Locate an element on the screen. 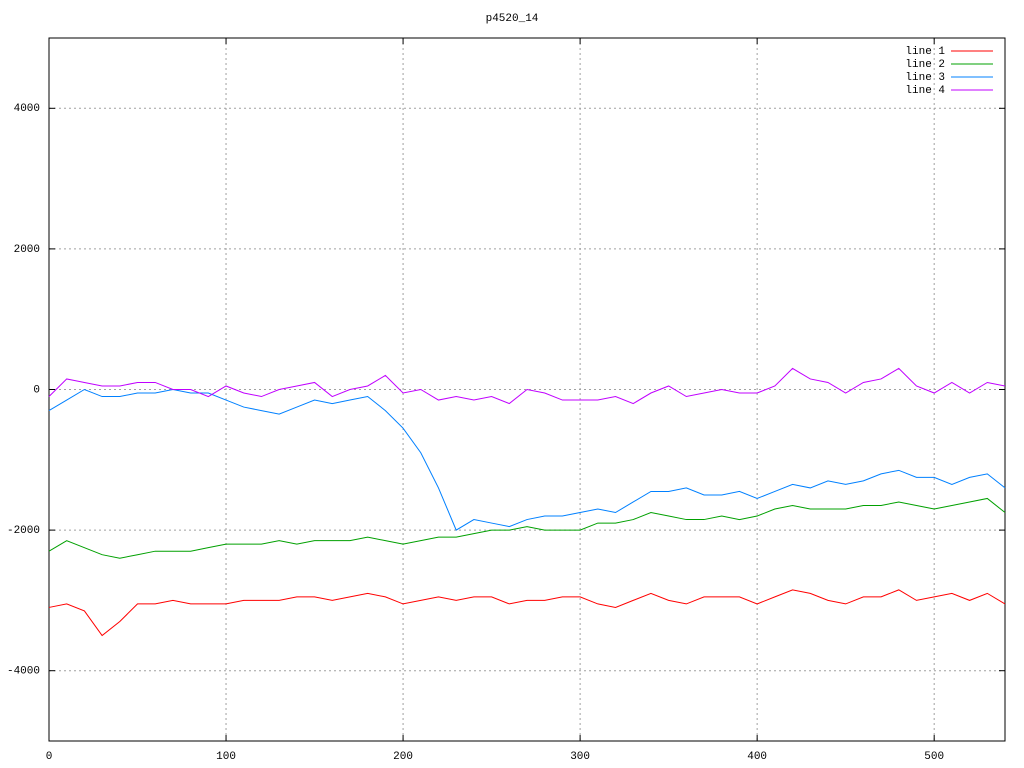  x-tick-label: 400 is located at coordinates (757, 757).